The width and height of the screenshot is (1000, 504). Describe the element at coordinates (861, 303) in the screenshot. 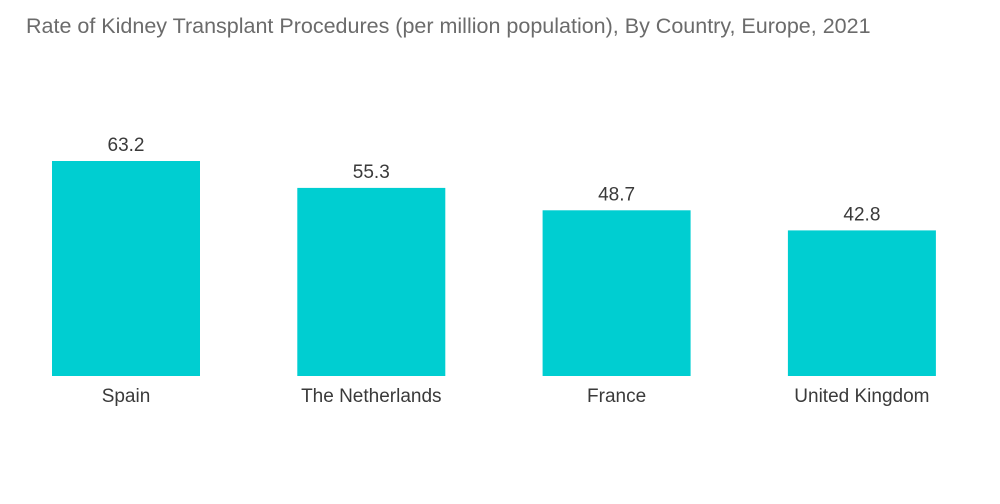

I see `bar-united-kingdom` at that location.